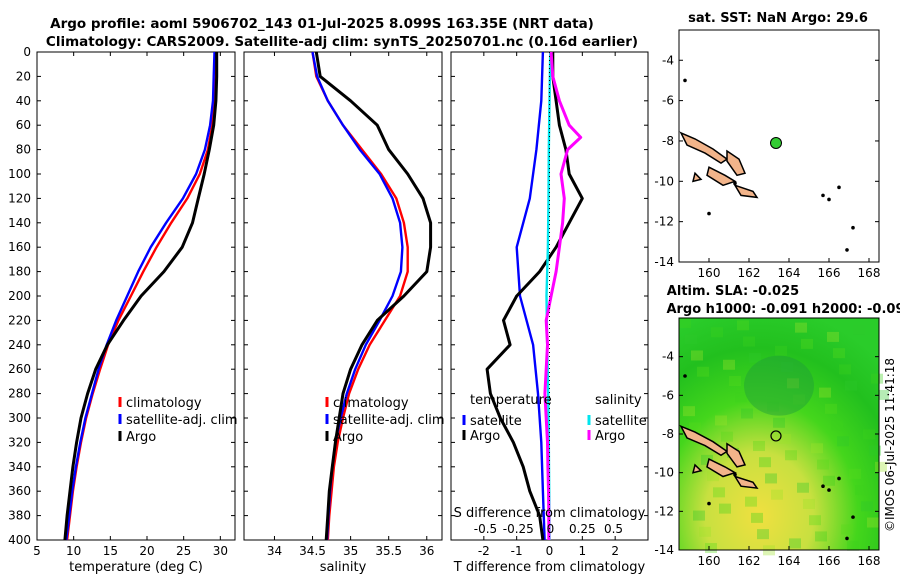 Image resolution: width=900 pixels, height=580 pixels. I want to click on sst-map-title: sat. SST: NaN Argo: 29.6, so click(778, 18).